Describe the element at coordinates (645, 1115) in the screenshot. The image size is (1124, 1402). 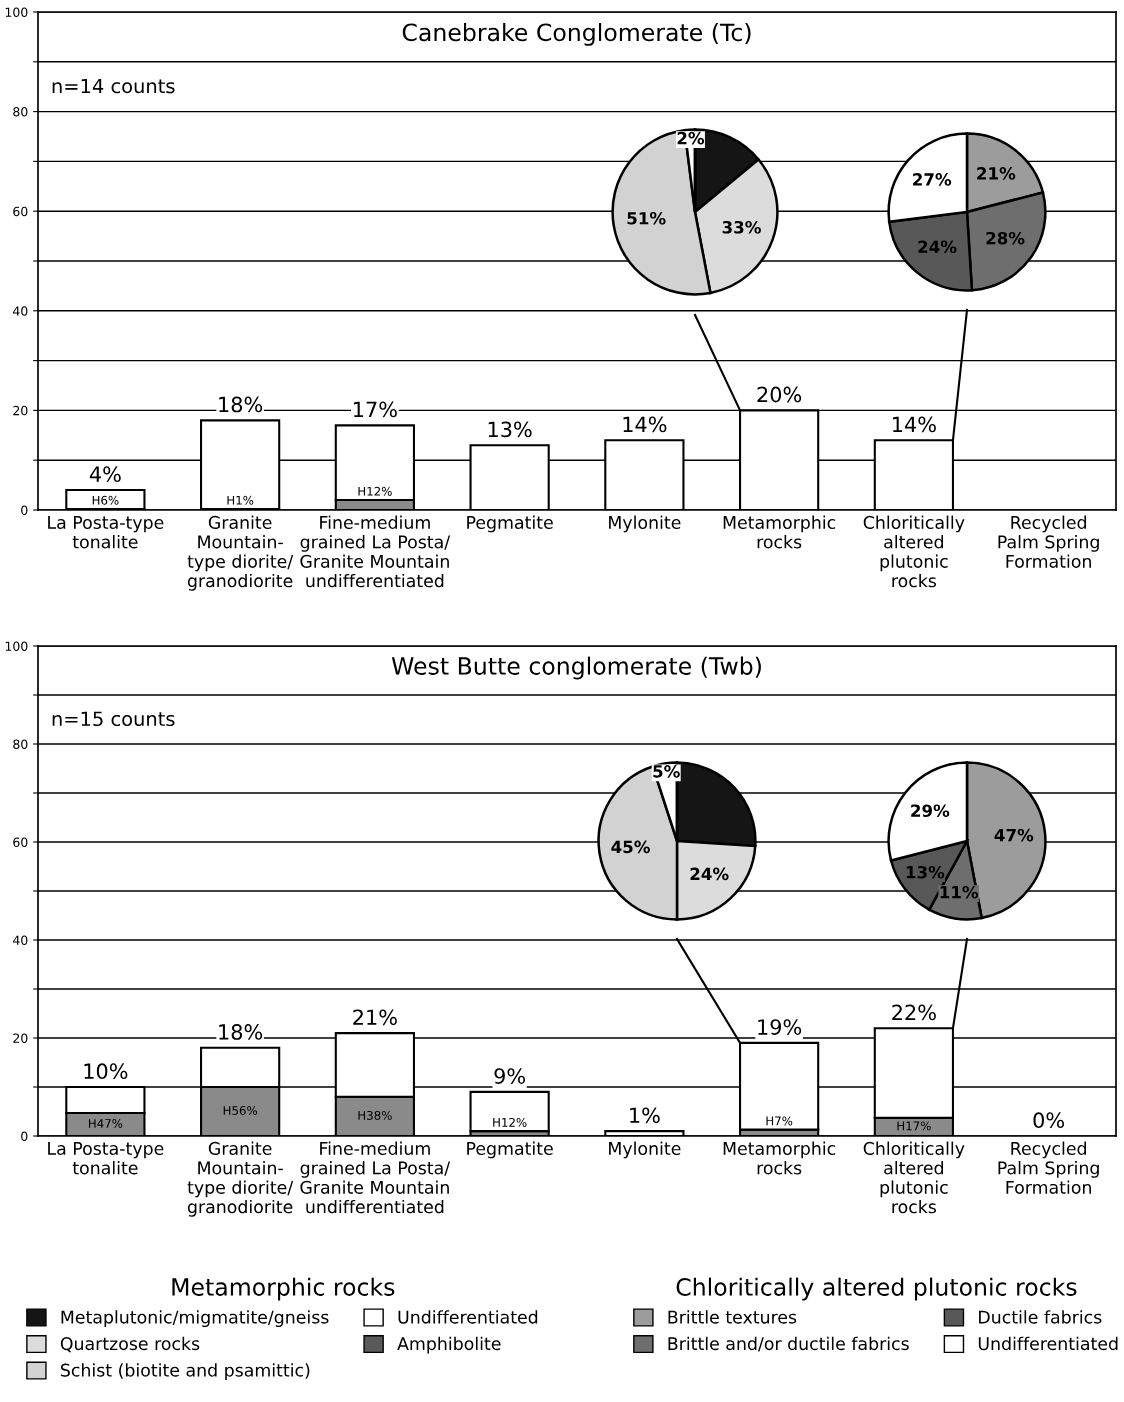
I see `total-label: 1%` at that location.